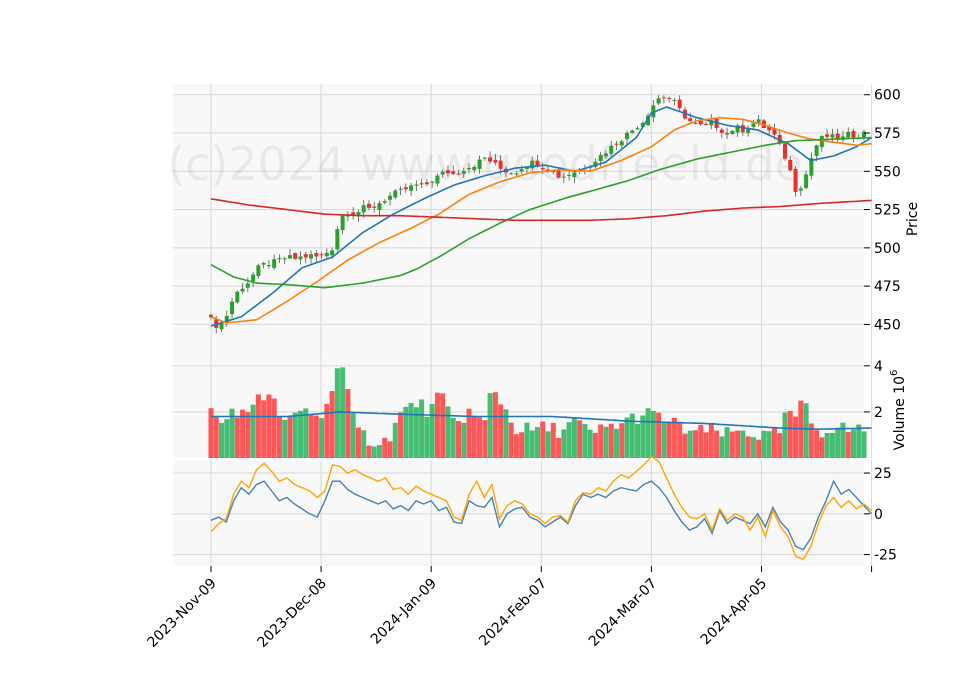 Image resolution: width=960 pixels, height=694 pixels. Describe the element at coordinates (887, 249) in the screenshot. I see `price-y-tick-label: 500` at that location.